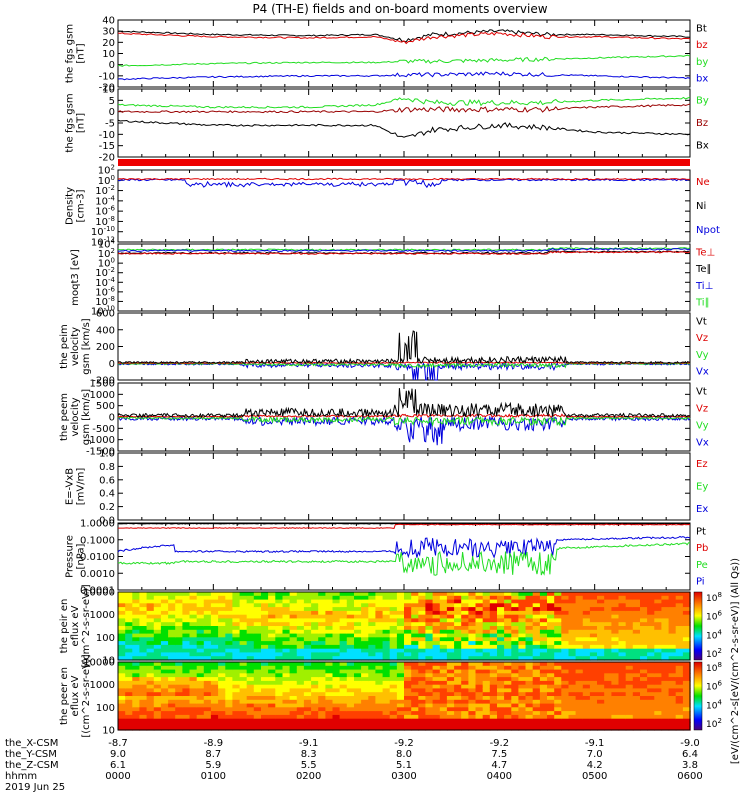 This screenshot has height=800, width=750. What do you see at coordinates (64, 626) in the screenshot?
I see `y-axis-label: the peir en` at bounding box center [64, 626].